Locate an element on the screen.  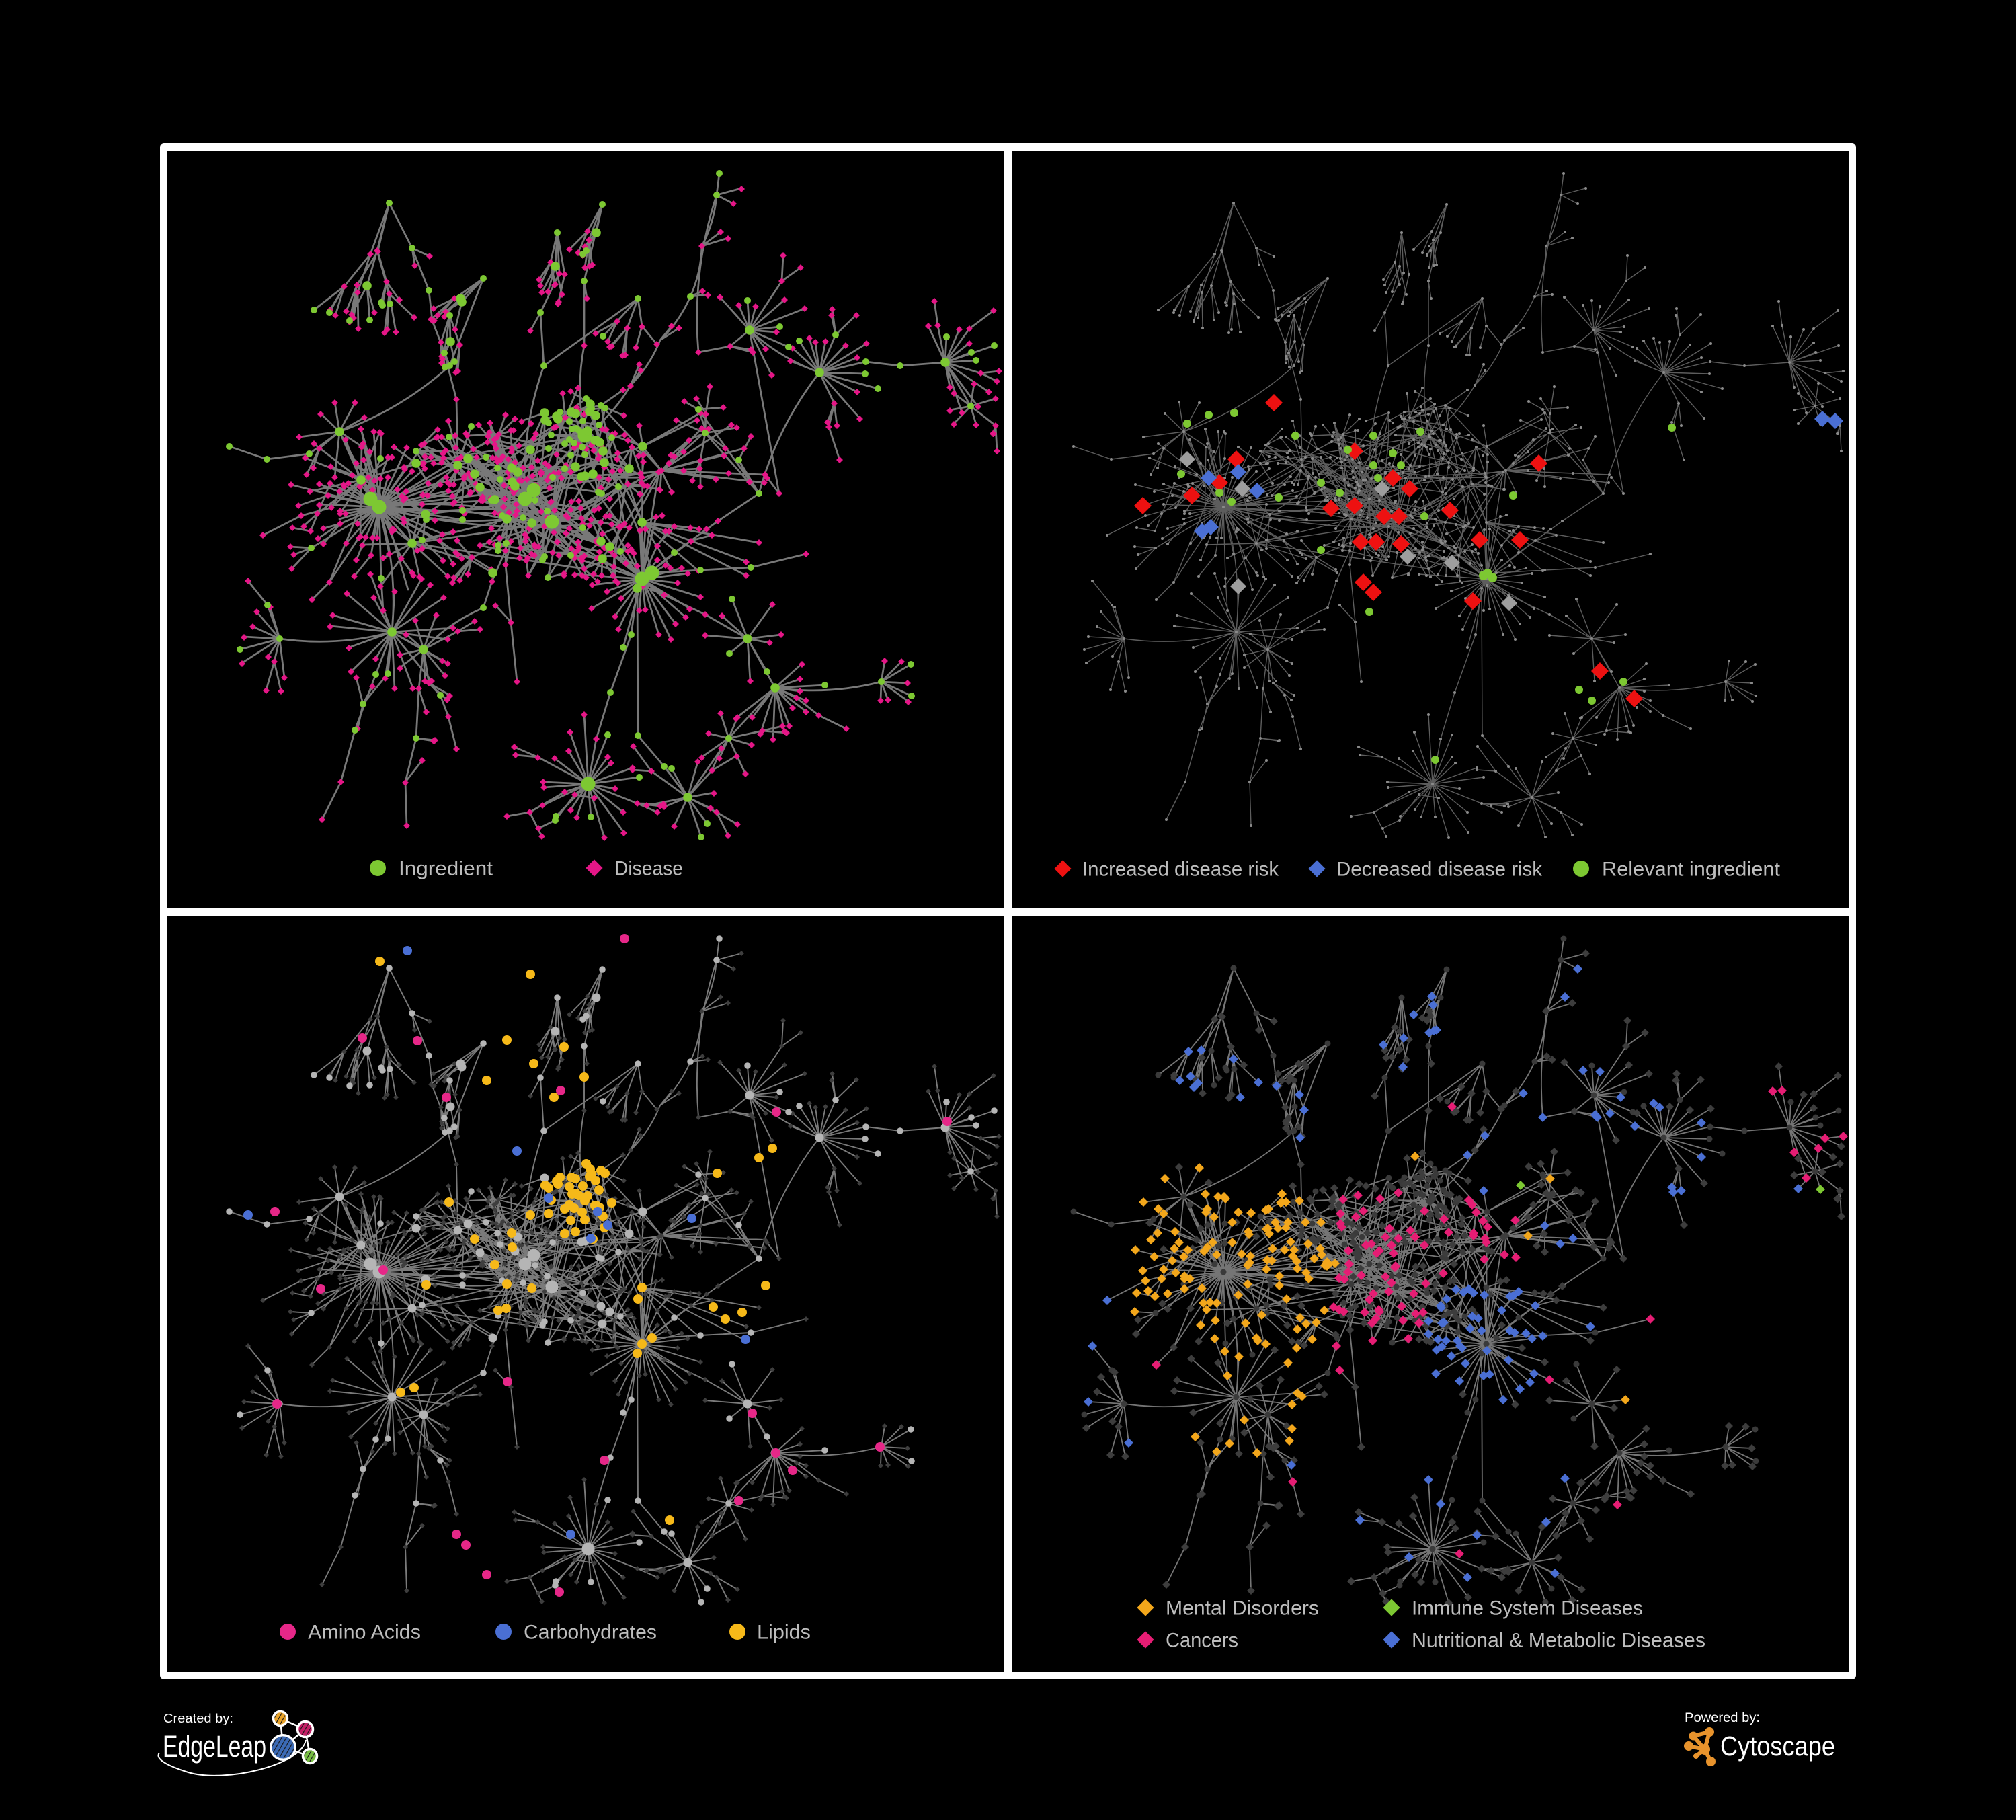
svg-text: Decreased disease risk is located at coordinates (1439, 870).